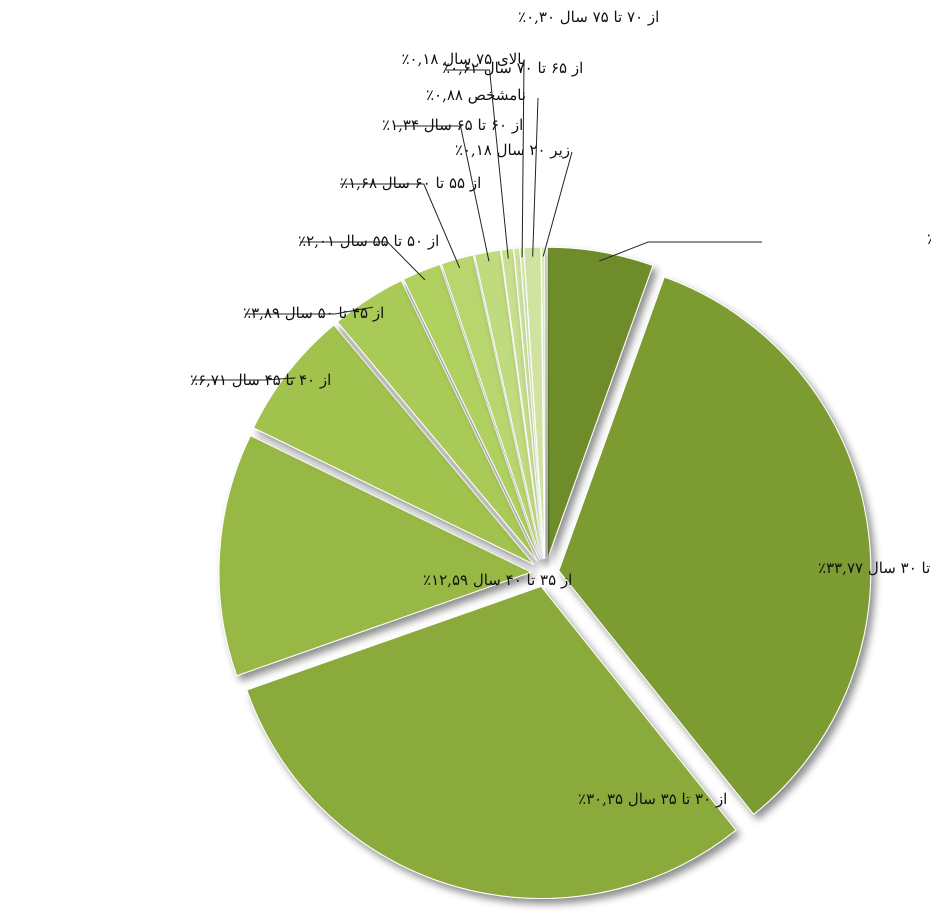 Image resolution: width=931 pixels, height=917 pixels. Describe the element at coordinates (588, 17) in the screenshot. I see `slice-label-11: از ۷۰ تا ۷۵ سال ۰,۳۰٪` at that location.